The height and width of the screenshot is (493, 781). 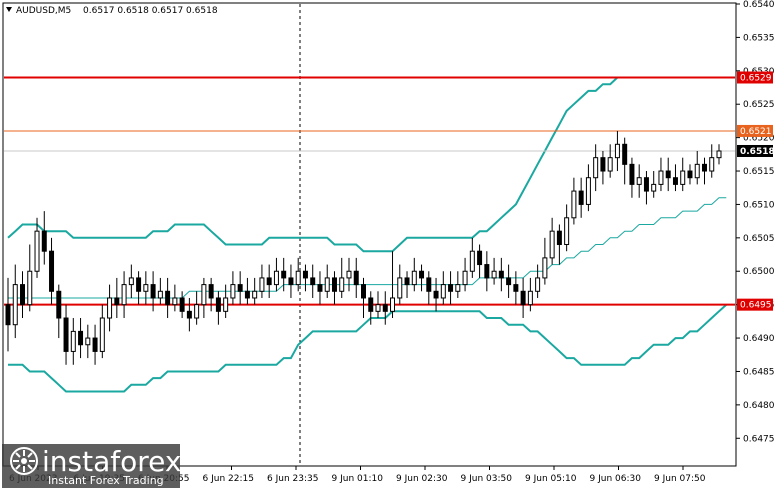 What do you see at coordinates (106, 480) in the screenshot?
I see `watermark-tagline: Instant Forex Trading` at bounding box center [106, 480].